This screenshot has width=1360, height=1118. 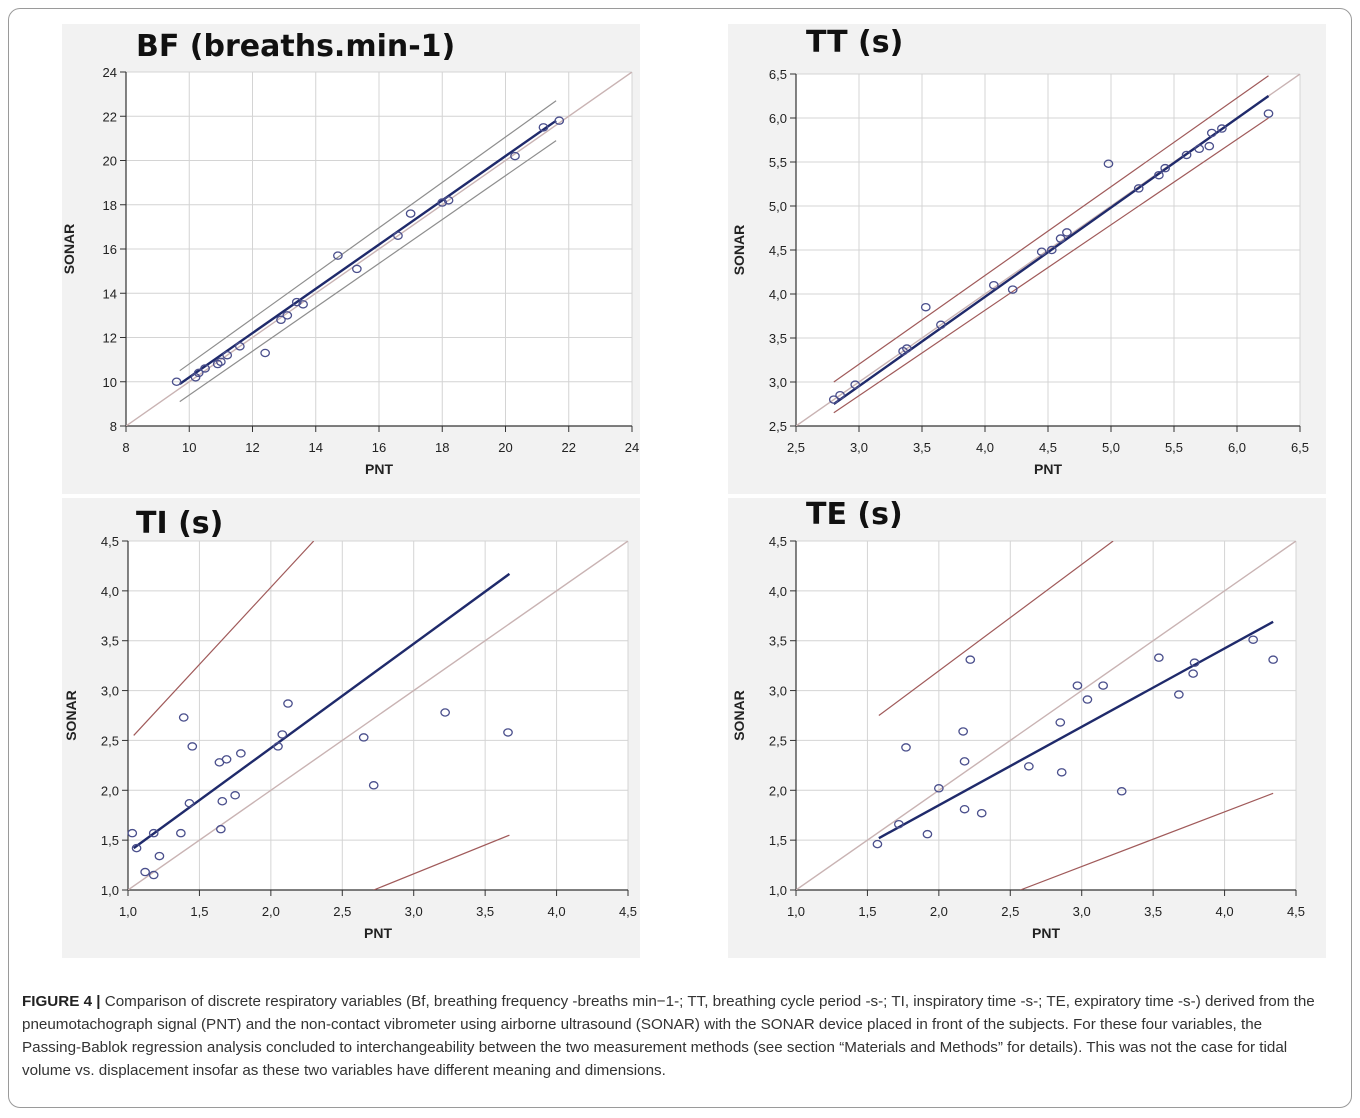 I want to click on y-tick-label: 20, so click(x=110, y=161).